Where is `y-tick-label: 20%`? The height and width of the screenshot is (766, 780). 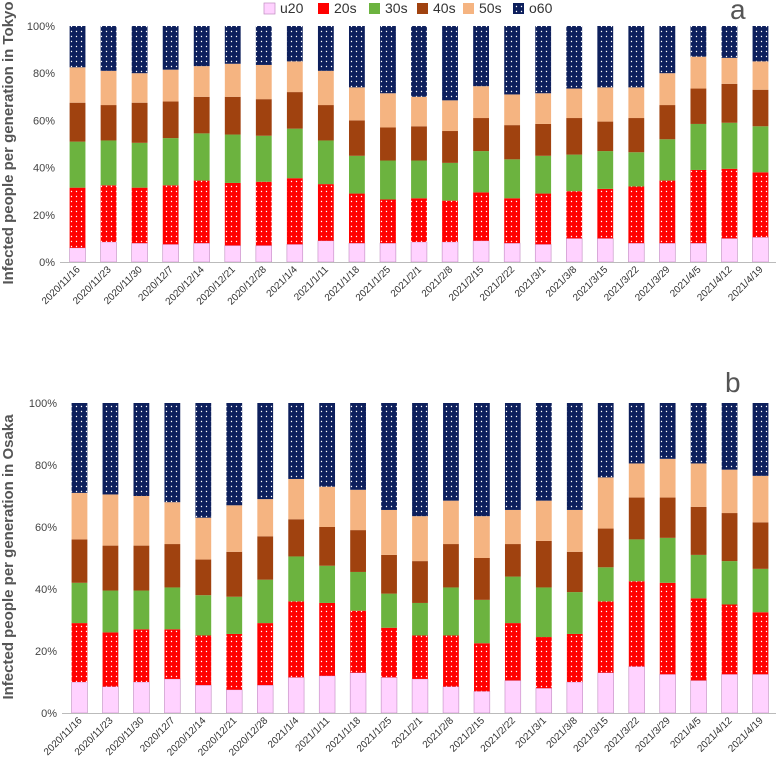
y-tick-label: 20% is located at coordinates (46, 652).